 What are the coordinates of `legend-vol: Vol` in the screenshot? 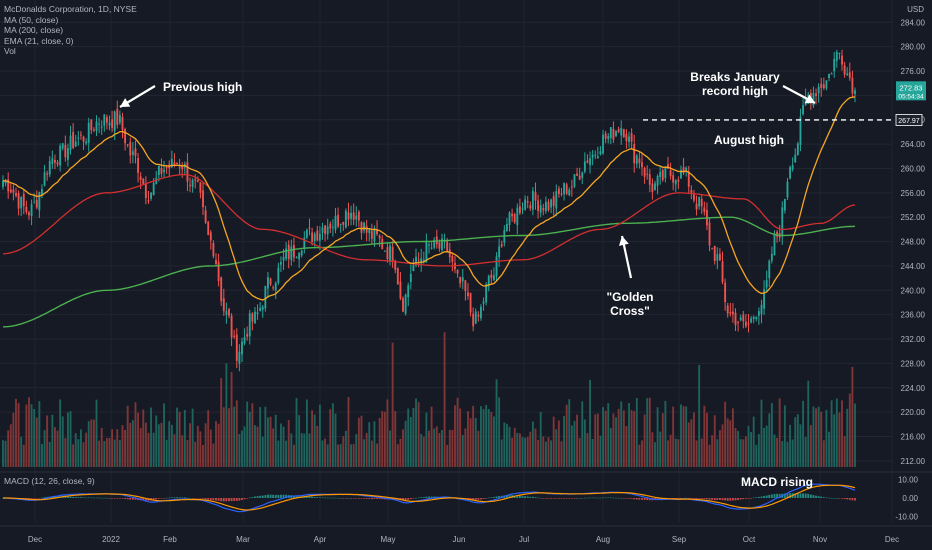 It's located at (10, 51).